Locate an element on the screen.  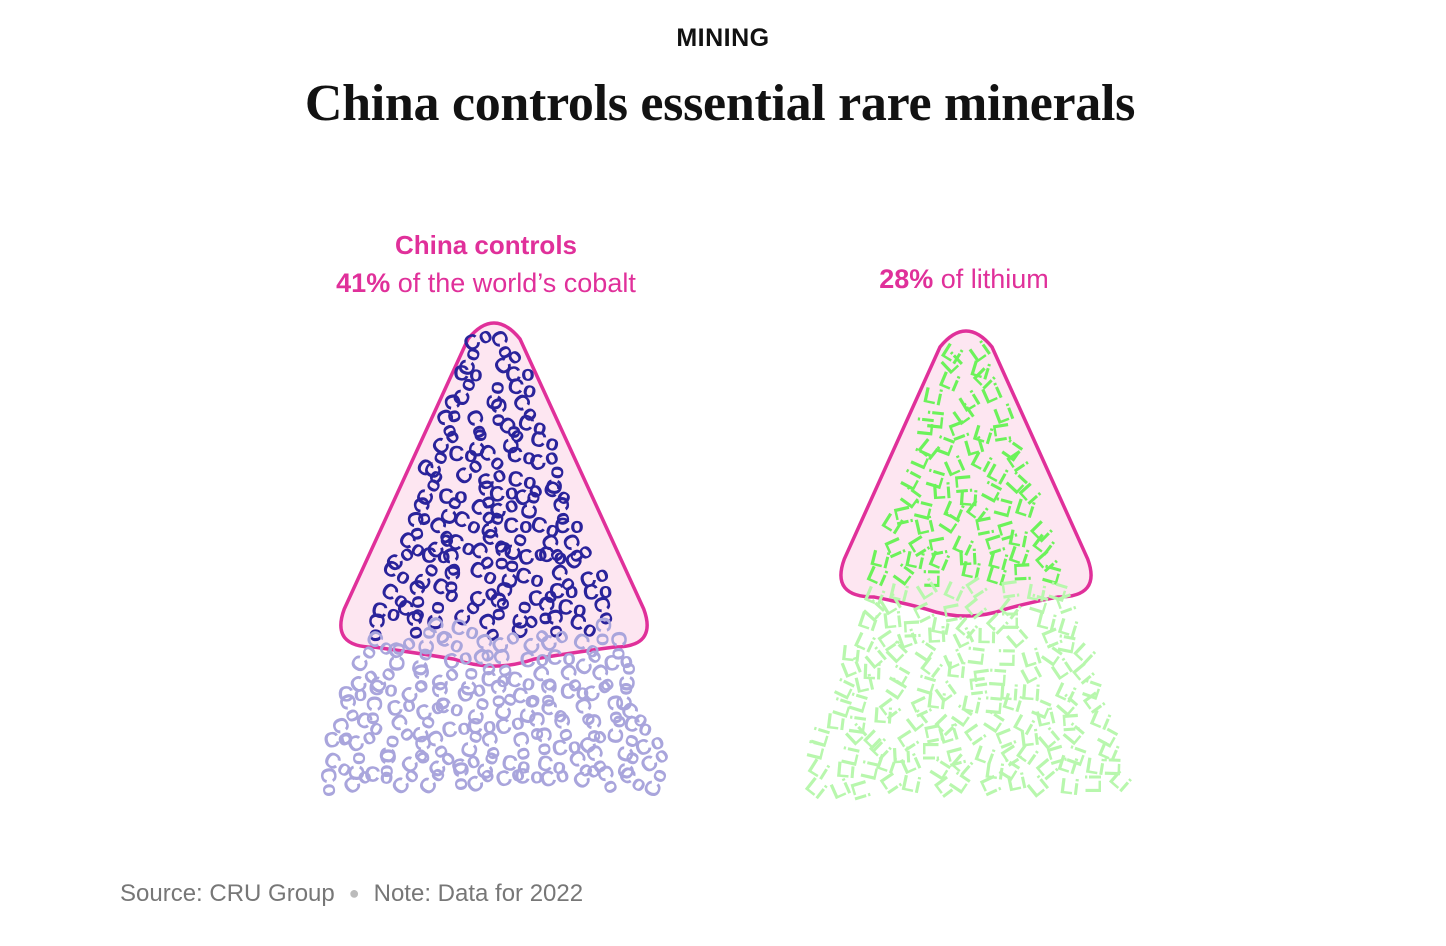
lithium-share-text: of lithium is located at coordinates (991, 279).